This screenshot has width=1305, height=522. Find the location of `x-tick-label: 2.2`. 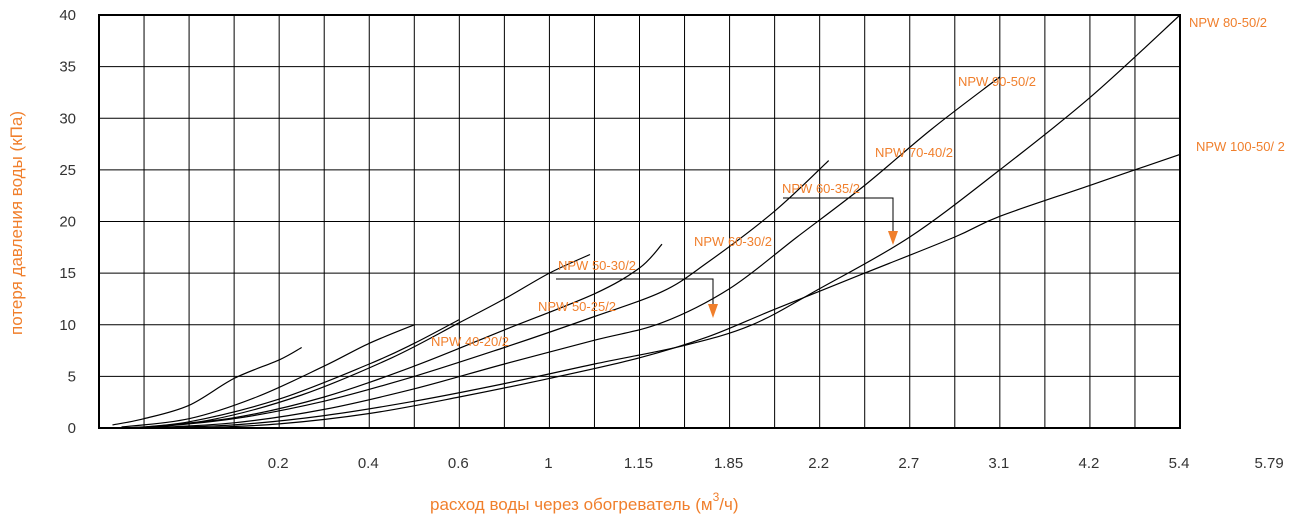

x-tick-label: 2.2 is located at coordinates (818, 463).